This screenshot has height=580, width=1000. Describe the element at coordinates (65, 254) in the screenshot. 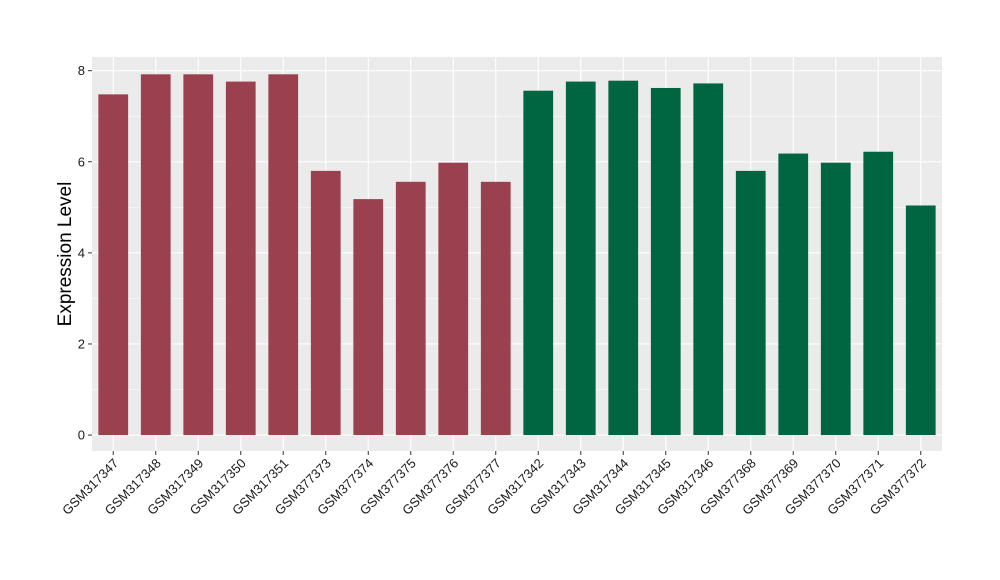

I see `y-axis-title: Expression Level` at that location.